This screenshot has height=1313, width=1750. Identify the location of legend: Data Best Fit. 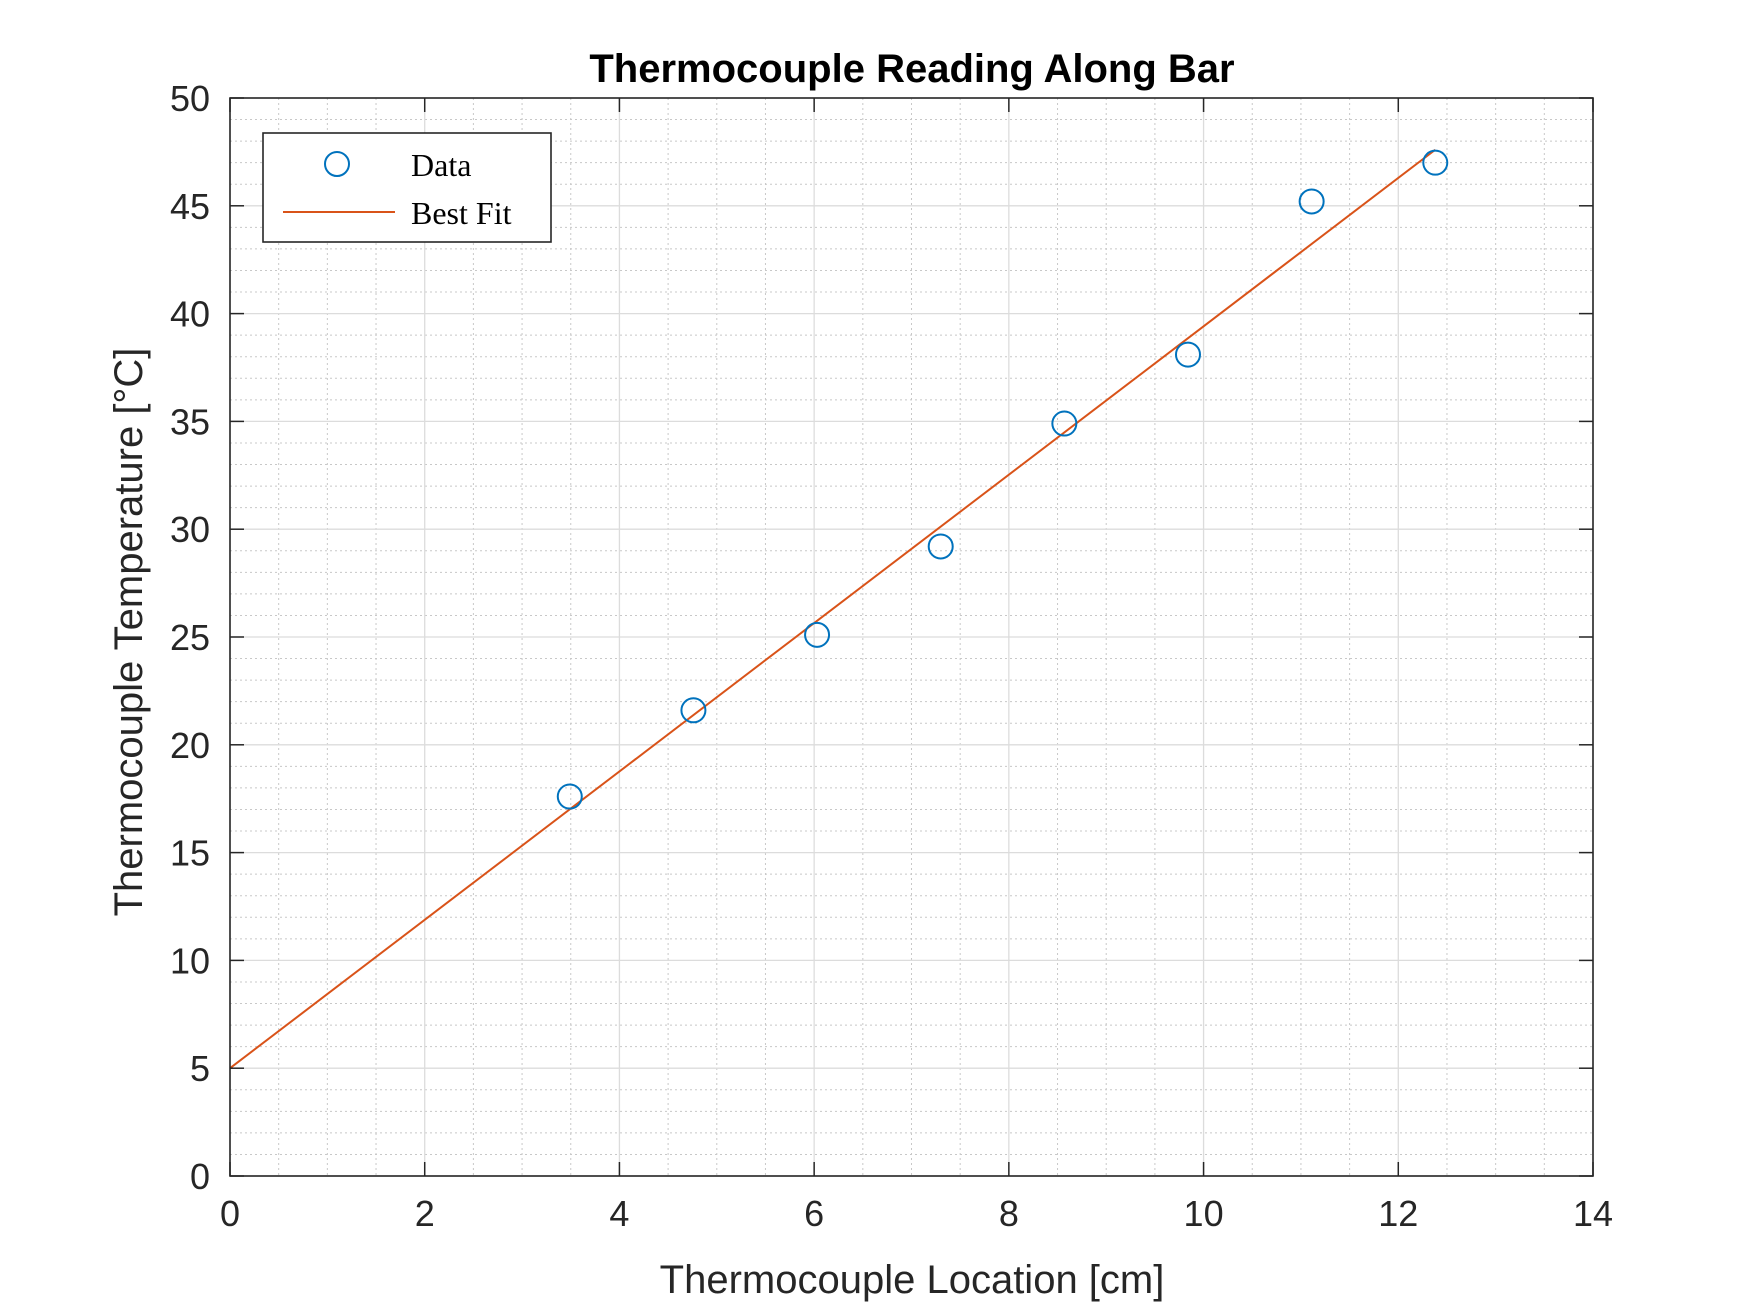
(407, 187).